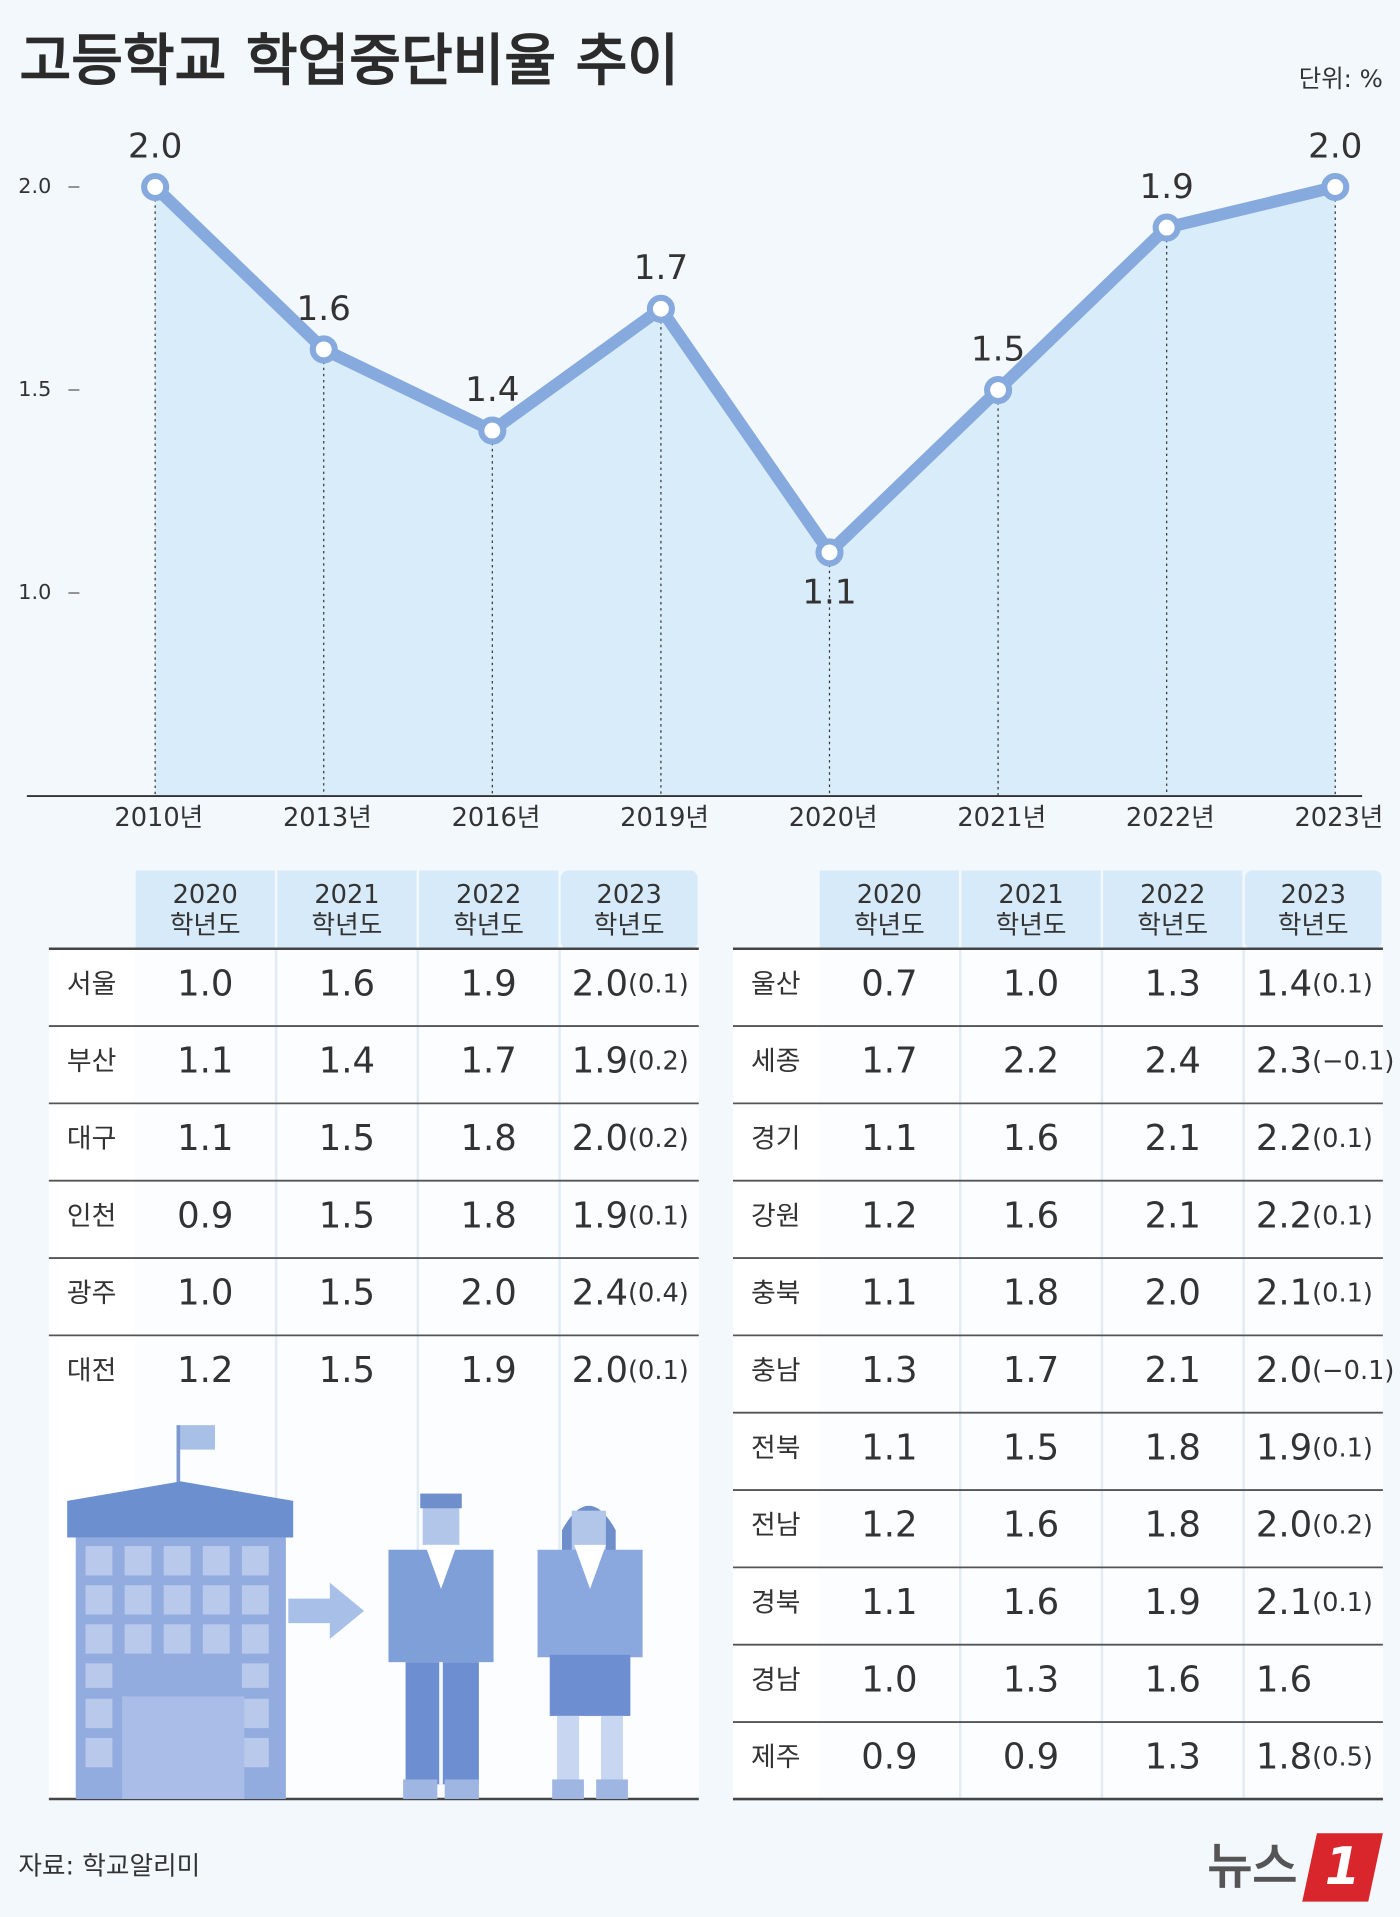 The height and width of the screenshot is (1917, 1400). I want to click on cell-value-2023: 2.3(−0.1), so click(1325, 1061).